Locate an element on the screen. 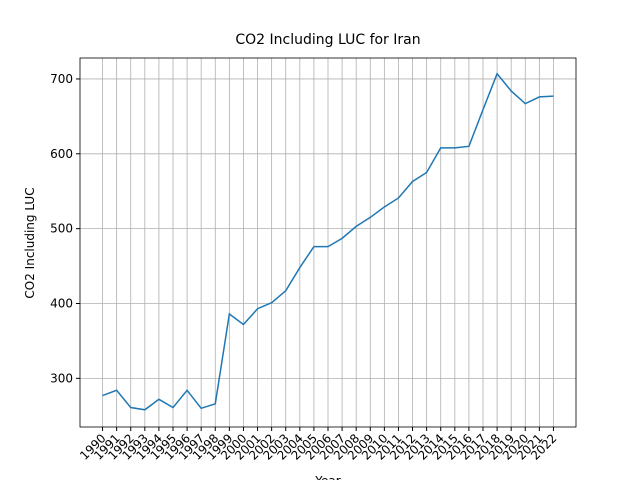 This screenshot has width=640, height=480. y-tick-label: 300 is located at coordinates (61, 378).